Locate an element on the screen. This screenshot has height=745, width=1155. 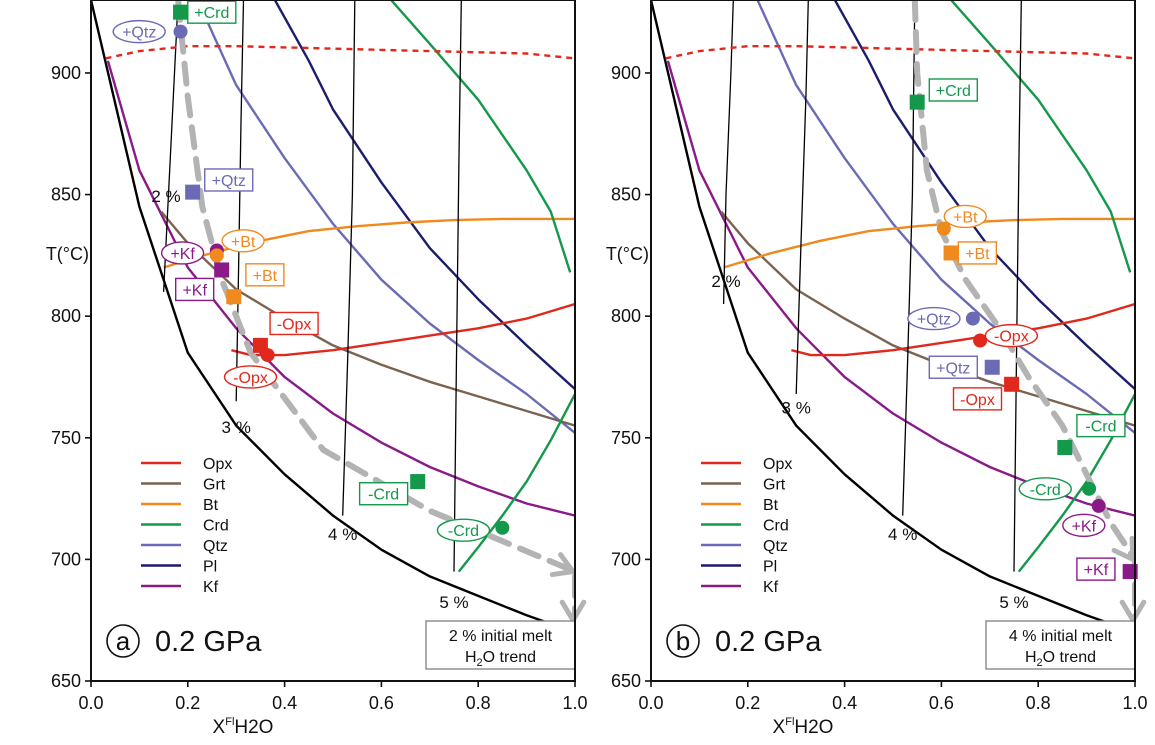
x-tick-label: 1.0 is located at coordinates (574, 703).